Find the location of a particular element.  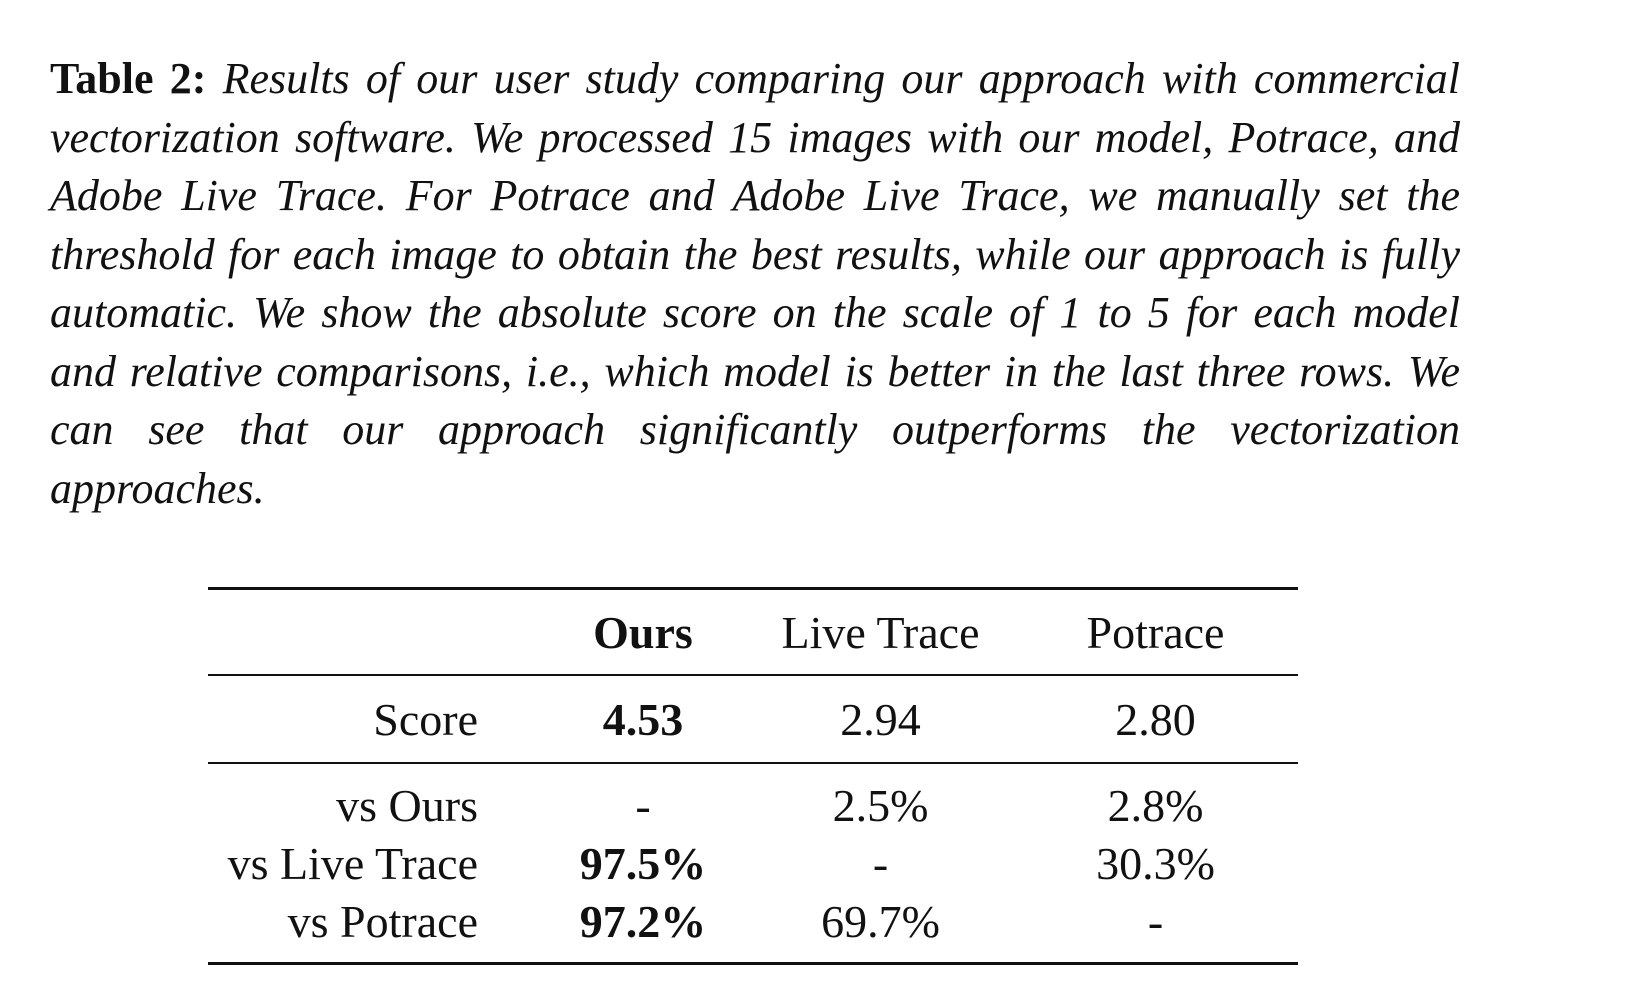

header-corner is located at coordinates (373, 632).